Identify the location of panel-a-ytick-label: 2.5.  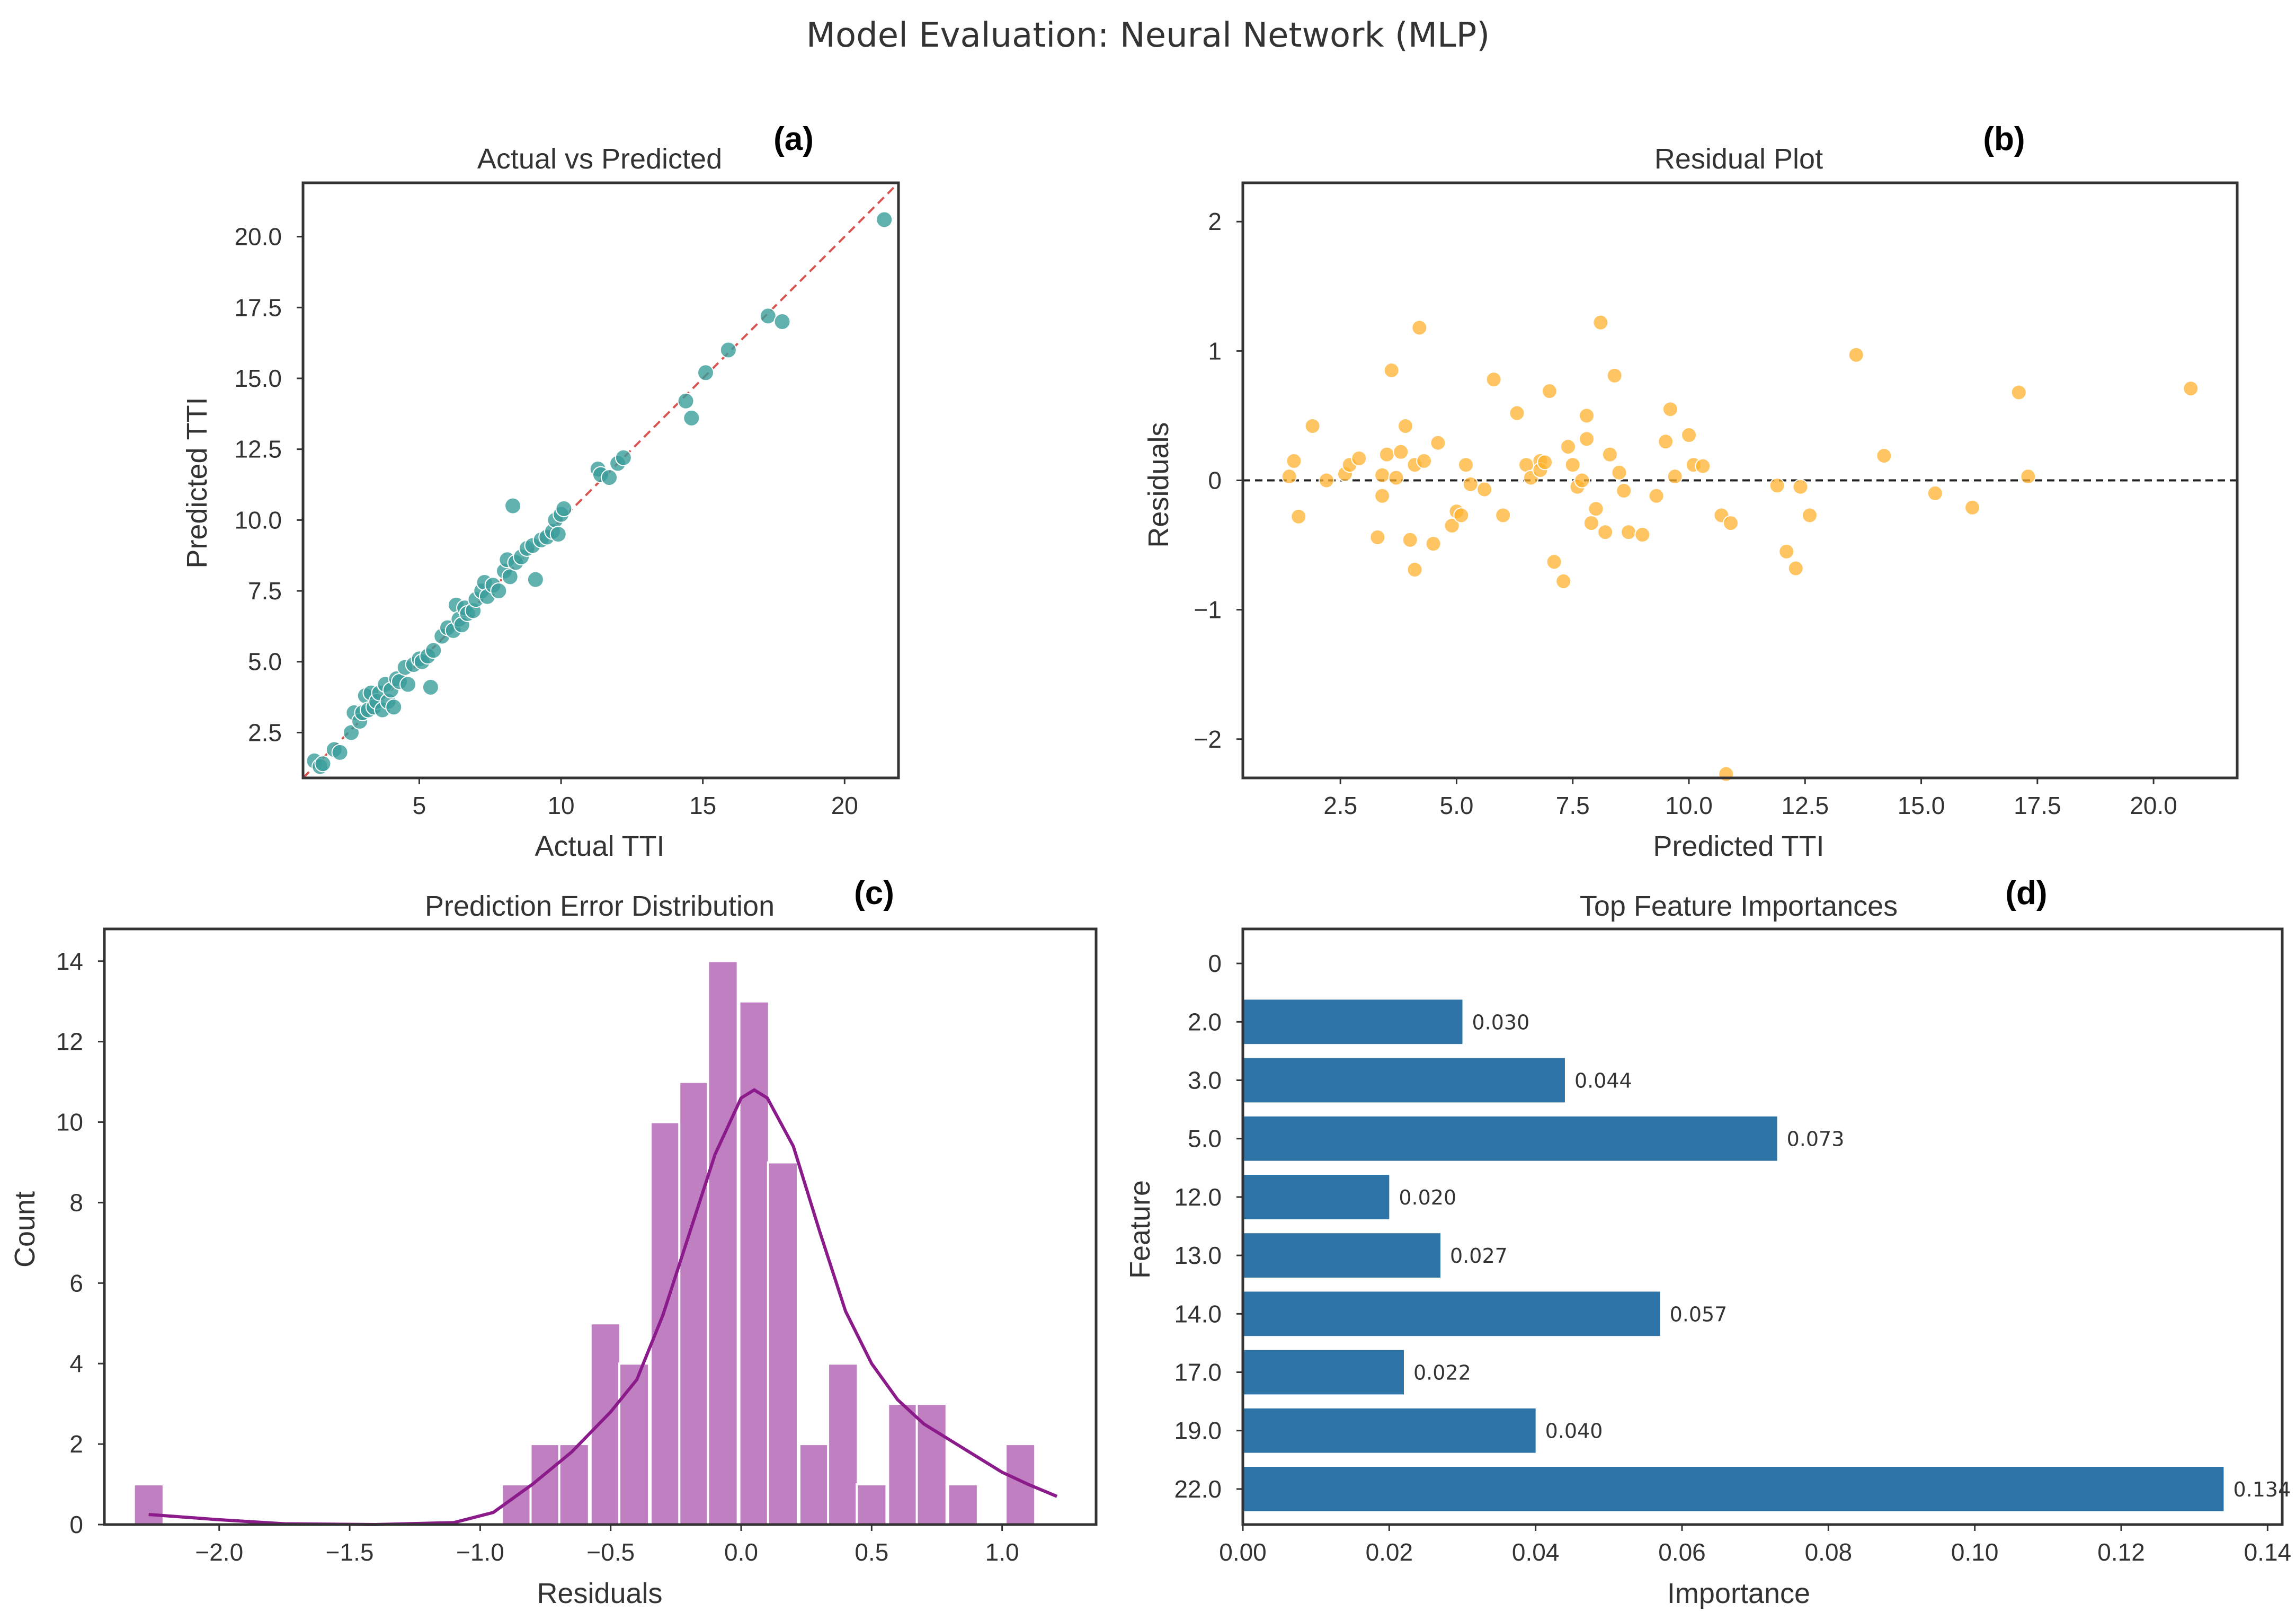
(265, 733).